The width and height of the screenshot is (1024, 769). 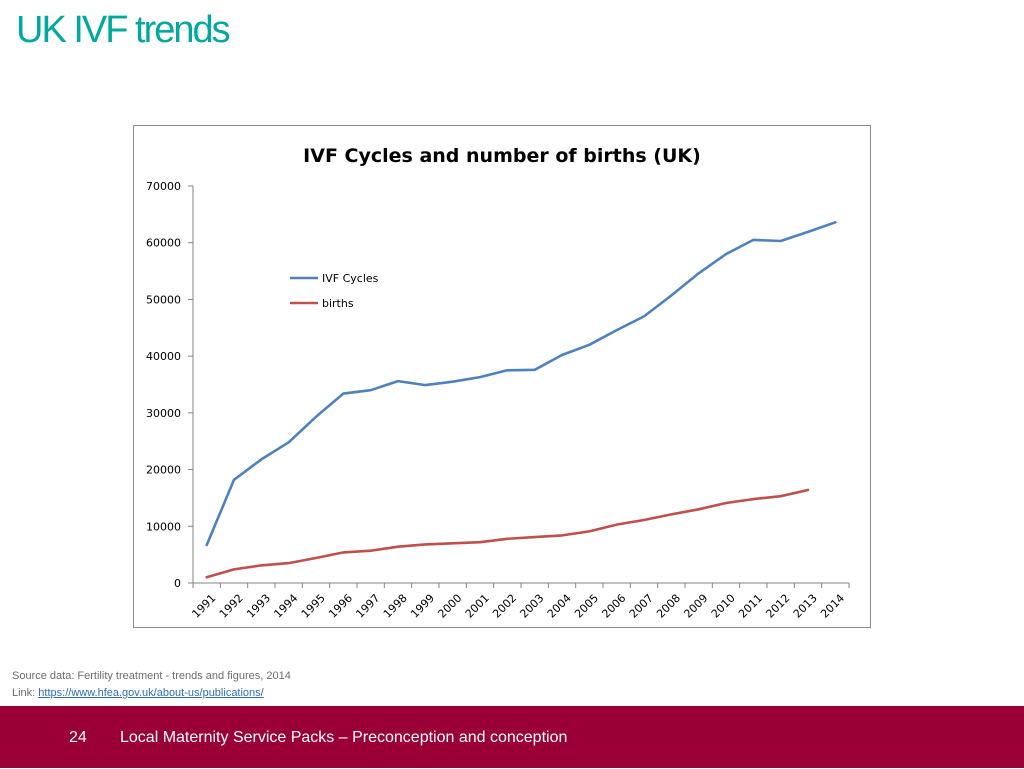 I want to click on y-tick-label: 60000, so click(x=163, y=243).